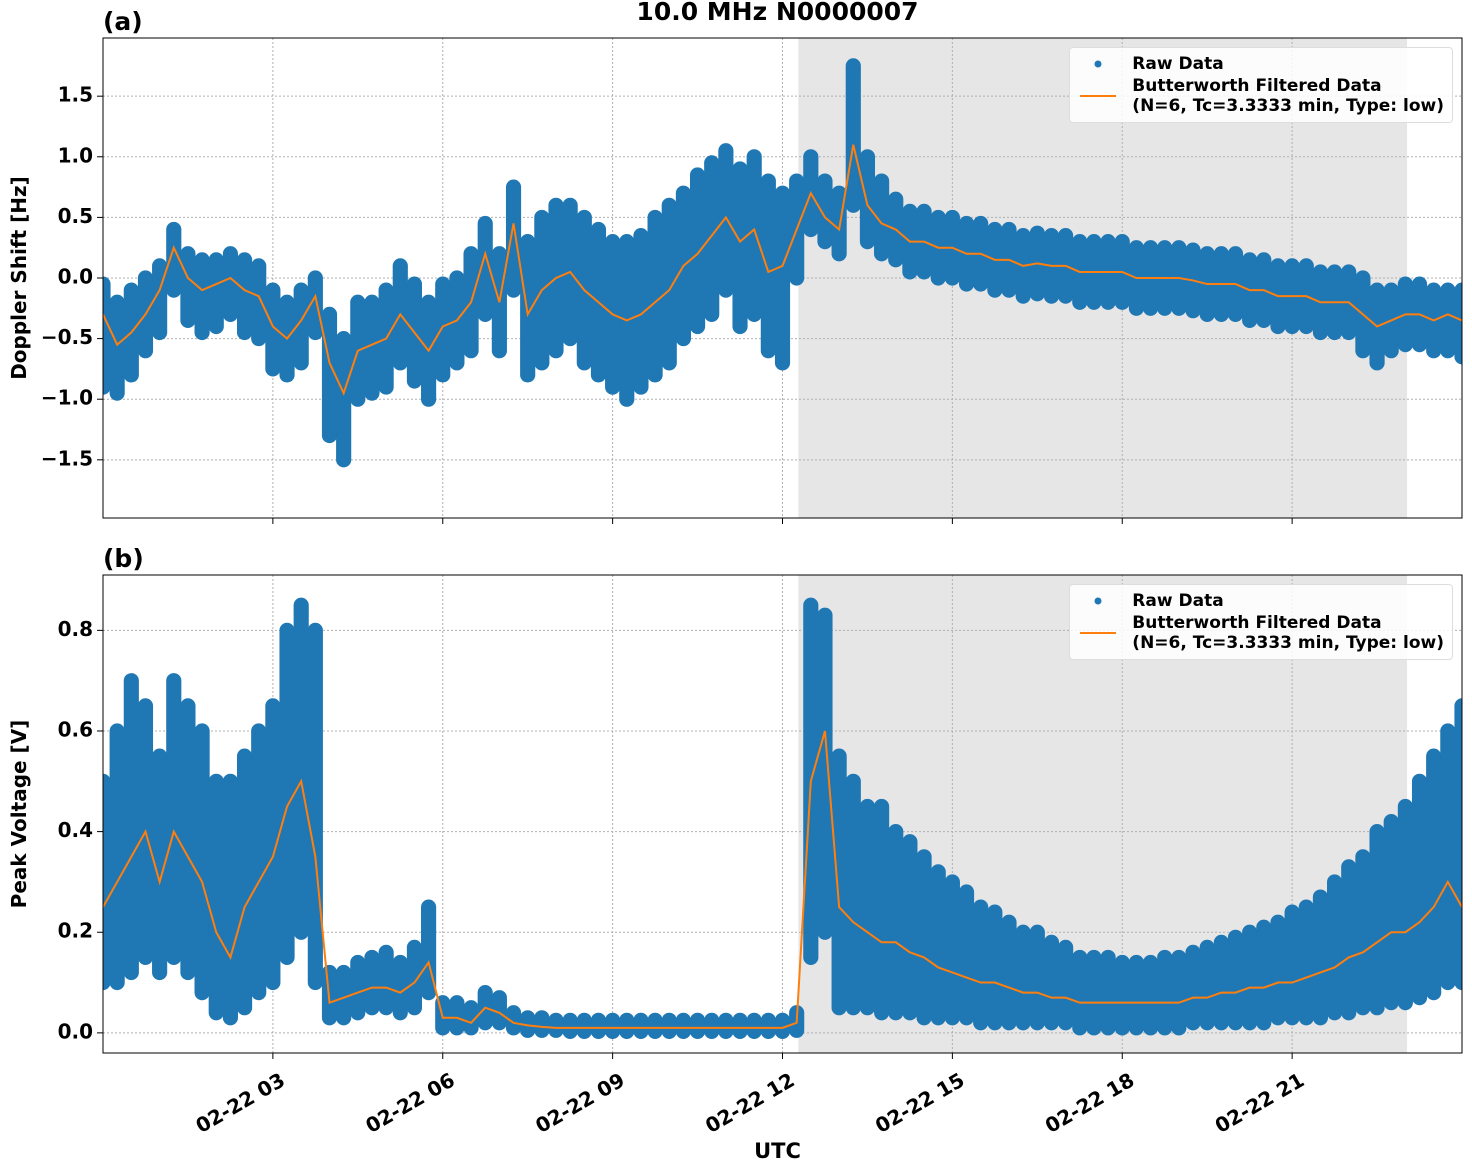  I want to click on x-tick-label: 02-22 03, so click(240, 1103).